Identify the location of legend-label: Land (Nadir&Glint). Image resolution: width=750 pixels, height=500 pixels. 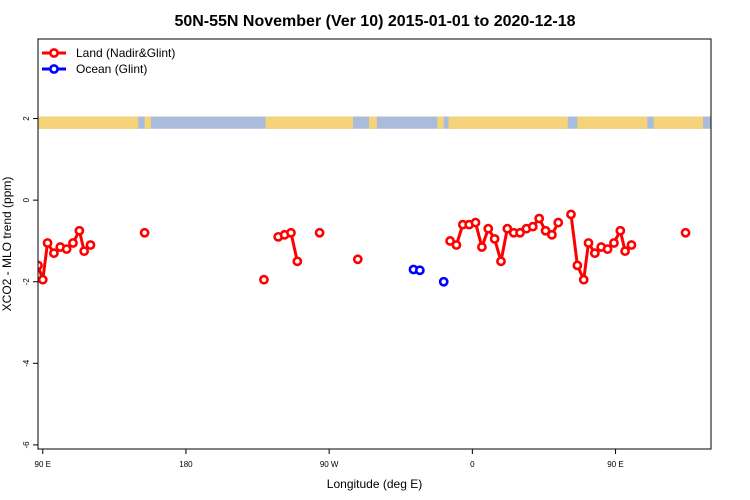
(125, 53).